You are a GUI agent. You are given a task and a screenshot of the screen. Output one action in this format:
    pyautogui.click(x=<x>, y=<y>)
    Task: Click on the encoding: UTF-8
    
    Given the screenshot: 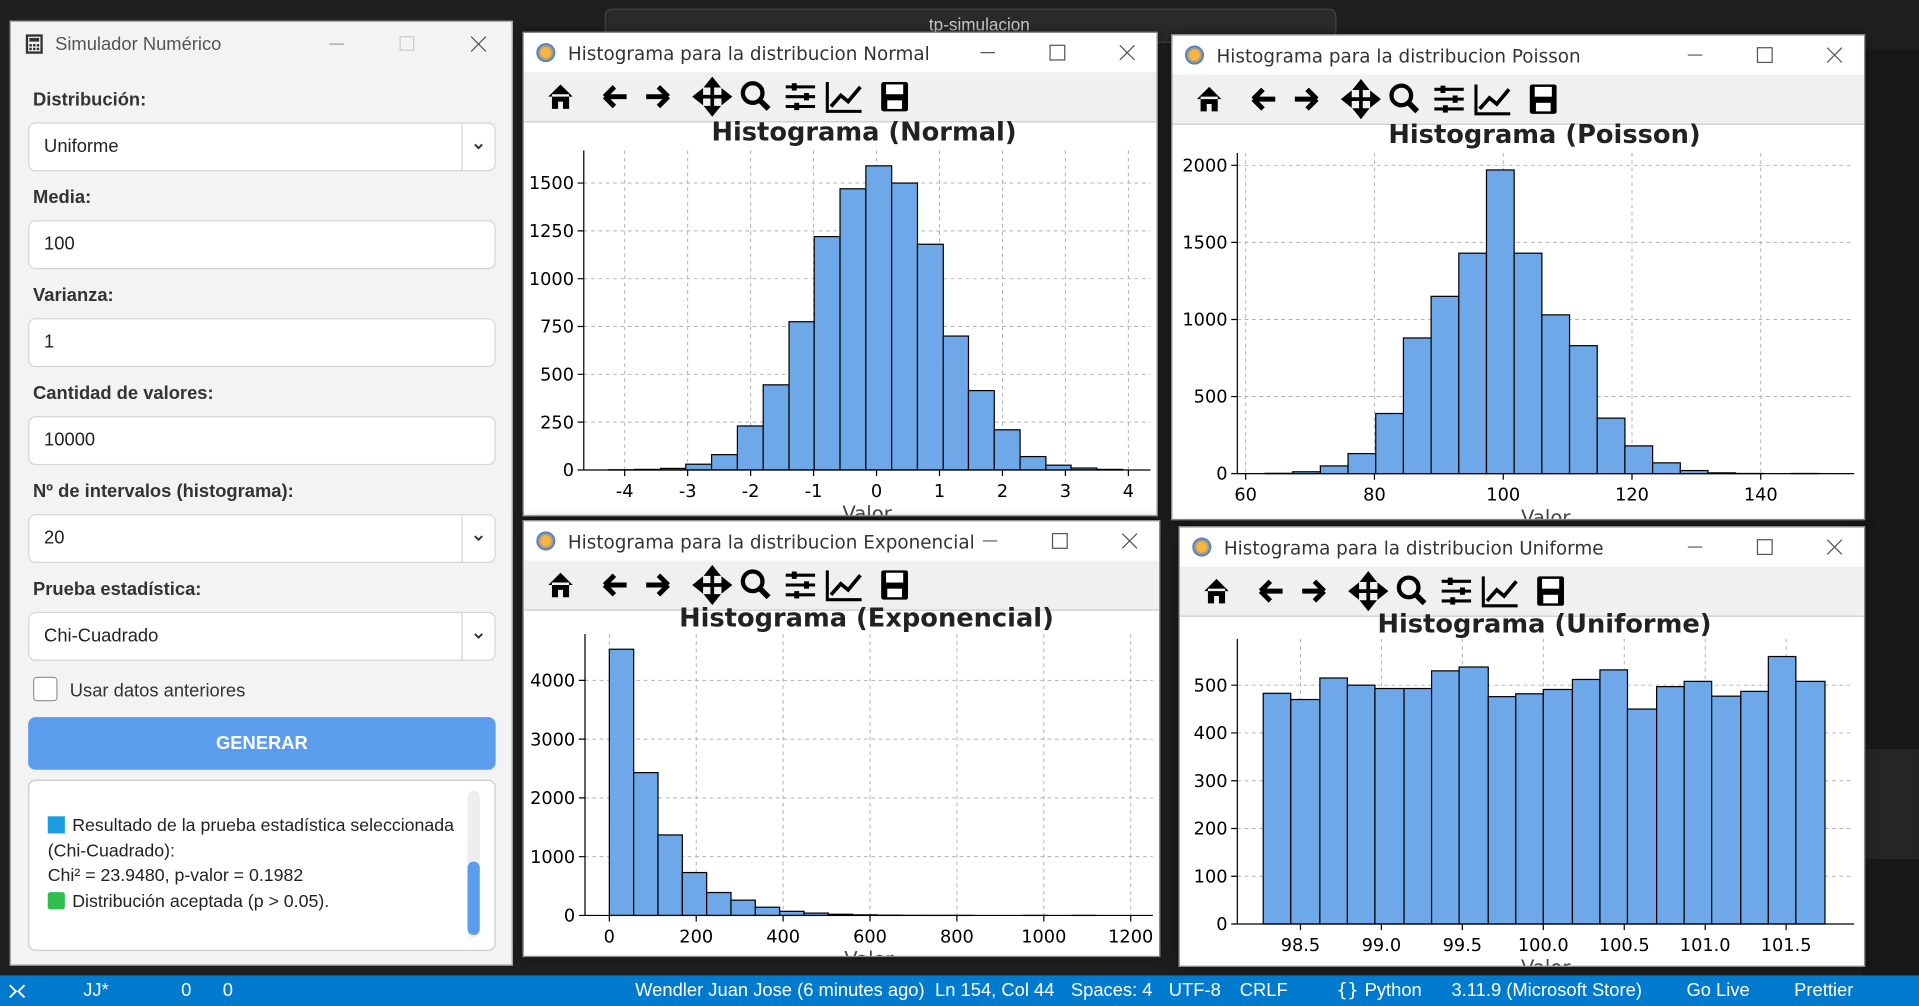 What is the action you would take?
    pyautogui.click(x=1194, y=991)
    